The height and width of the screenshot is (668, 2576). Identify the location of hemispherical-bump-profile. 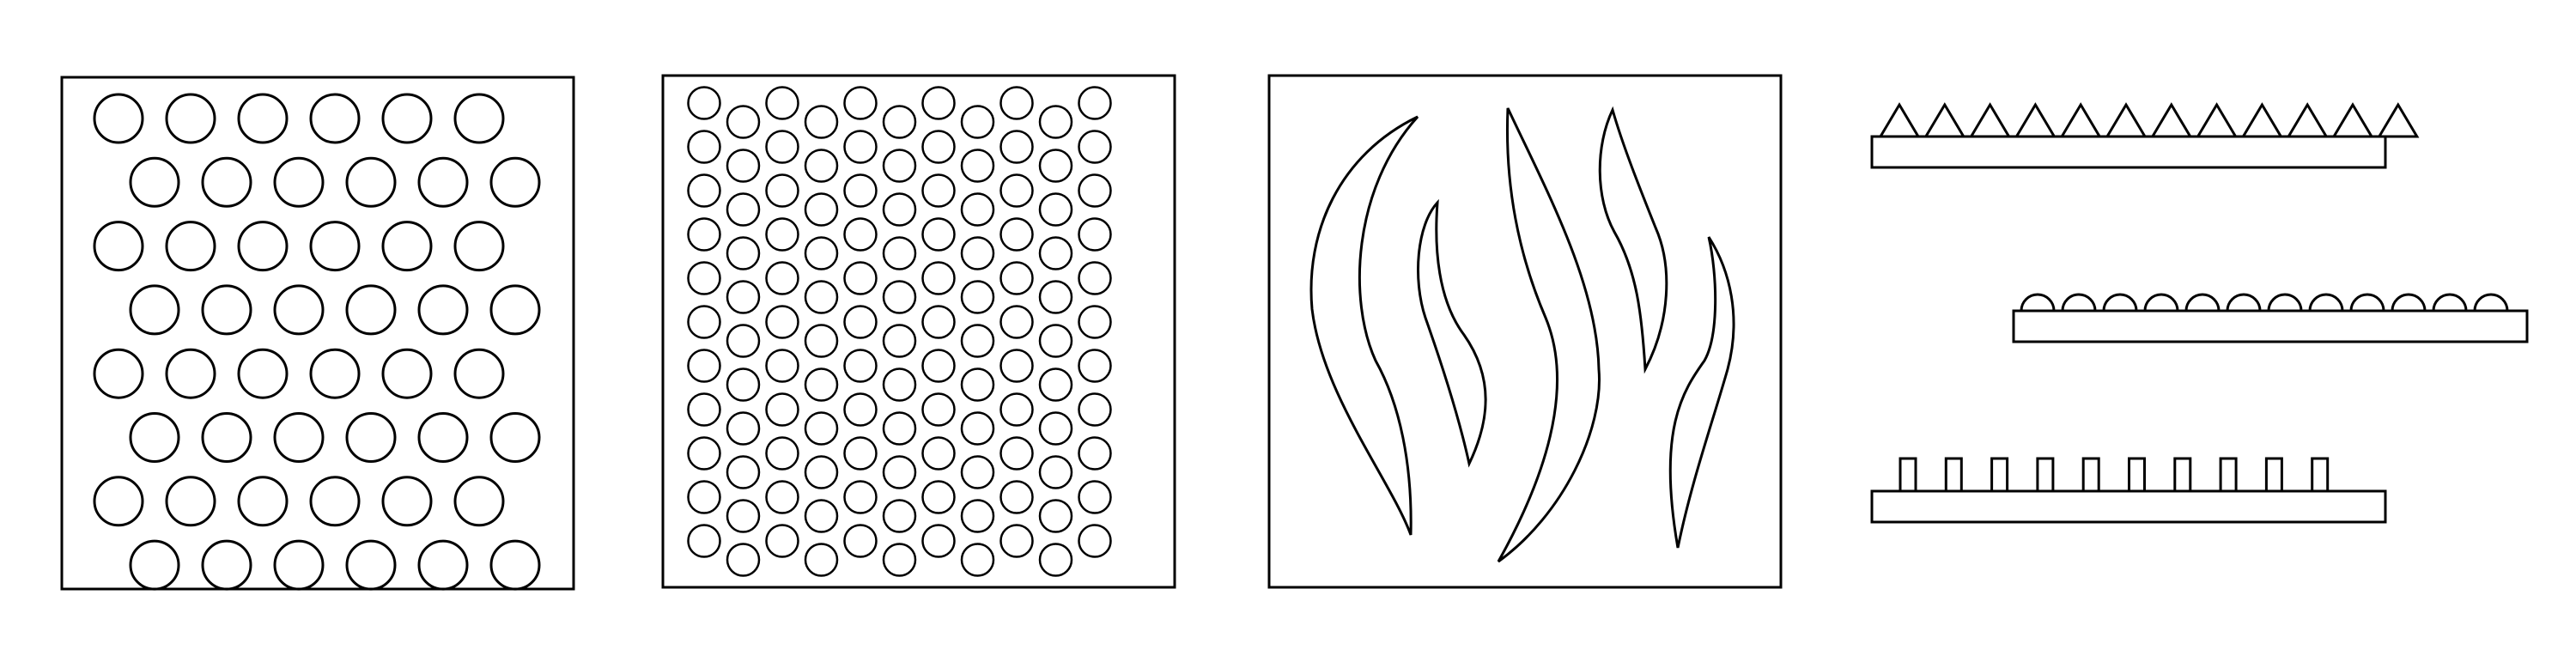
(2270, 318).